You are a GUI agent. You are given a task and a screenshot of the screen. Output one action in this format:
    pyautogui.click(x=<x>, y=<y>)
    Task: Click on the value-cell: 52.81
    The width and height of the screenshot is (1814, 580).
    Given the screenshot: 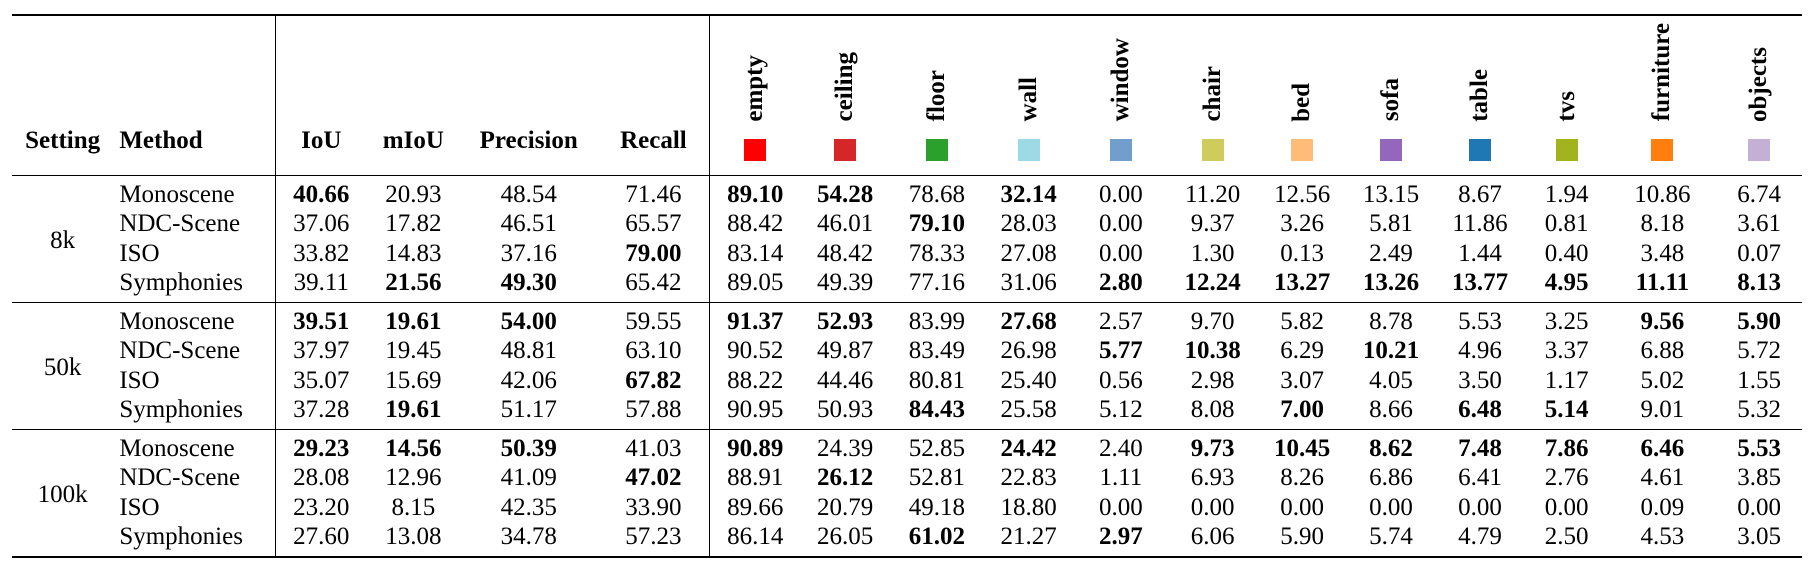 What is the action you would take?
    pyautogui.click(x=936, y=478)
    